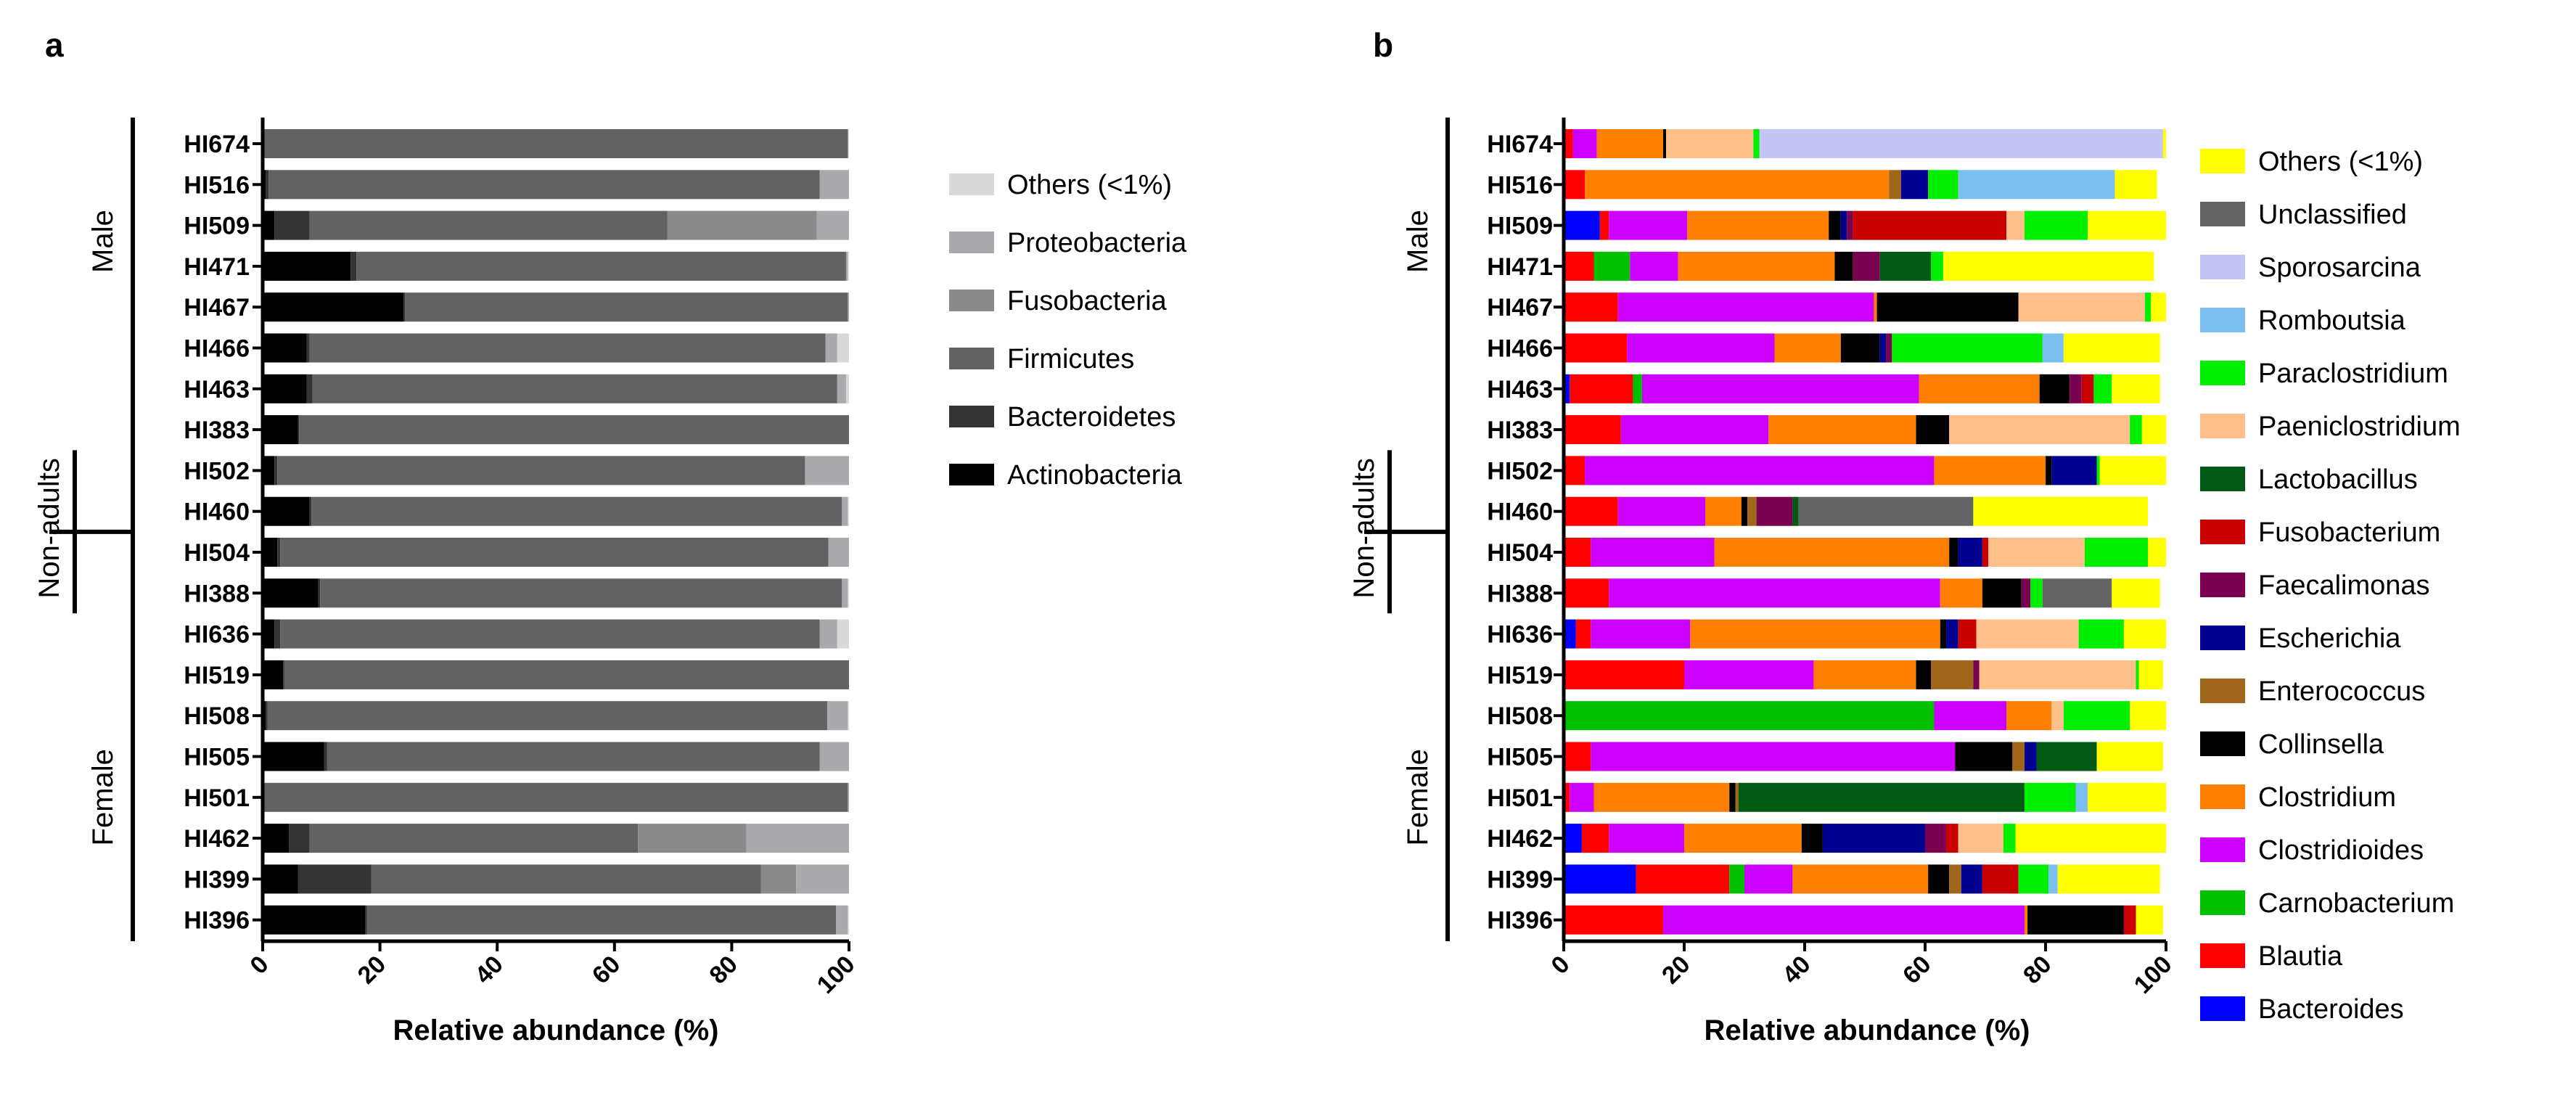 The height and width of the screenshot is (1111, 2576). What do you see at coordinates (2332, 321) in the screenshot?
I see `legend-label: Romboutsia` at bounding box center [2332, 321].